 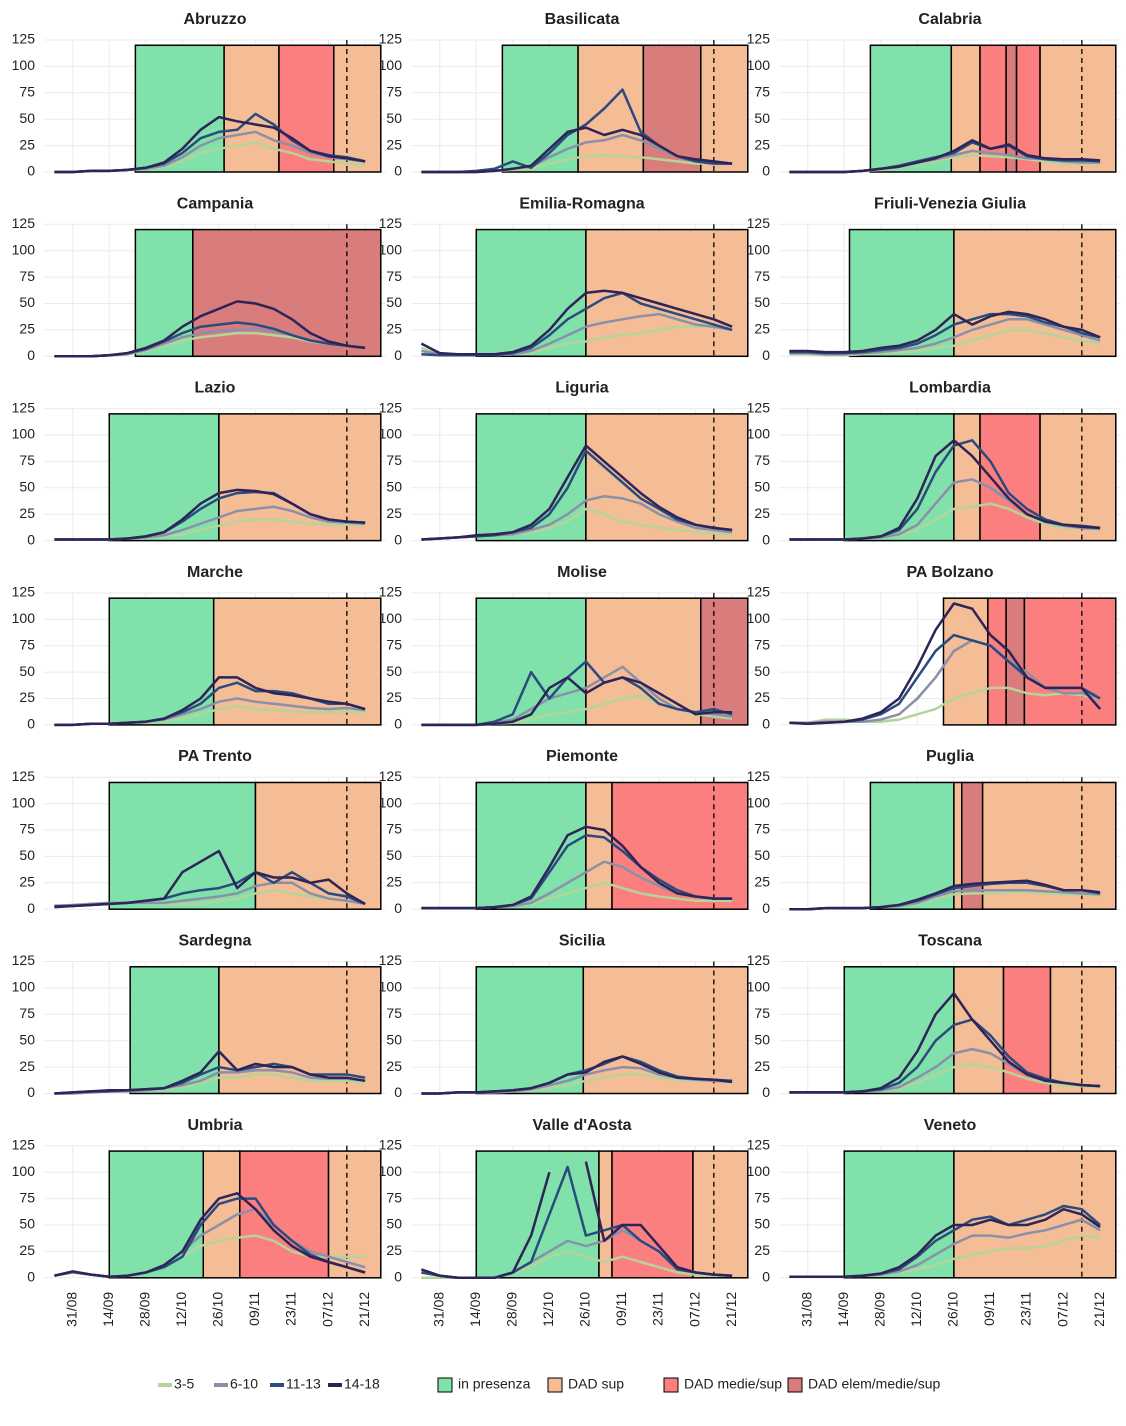 I want to click on panel: Lombardia 0 25 50 75 100 125, so click(x=934, y=463).